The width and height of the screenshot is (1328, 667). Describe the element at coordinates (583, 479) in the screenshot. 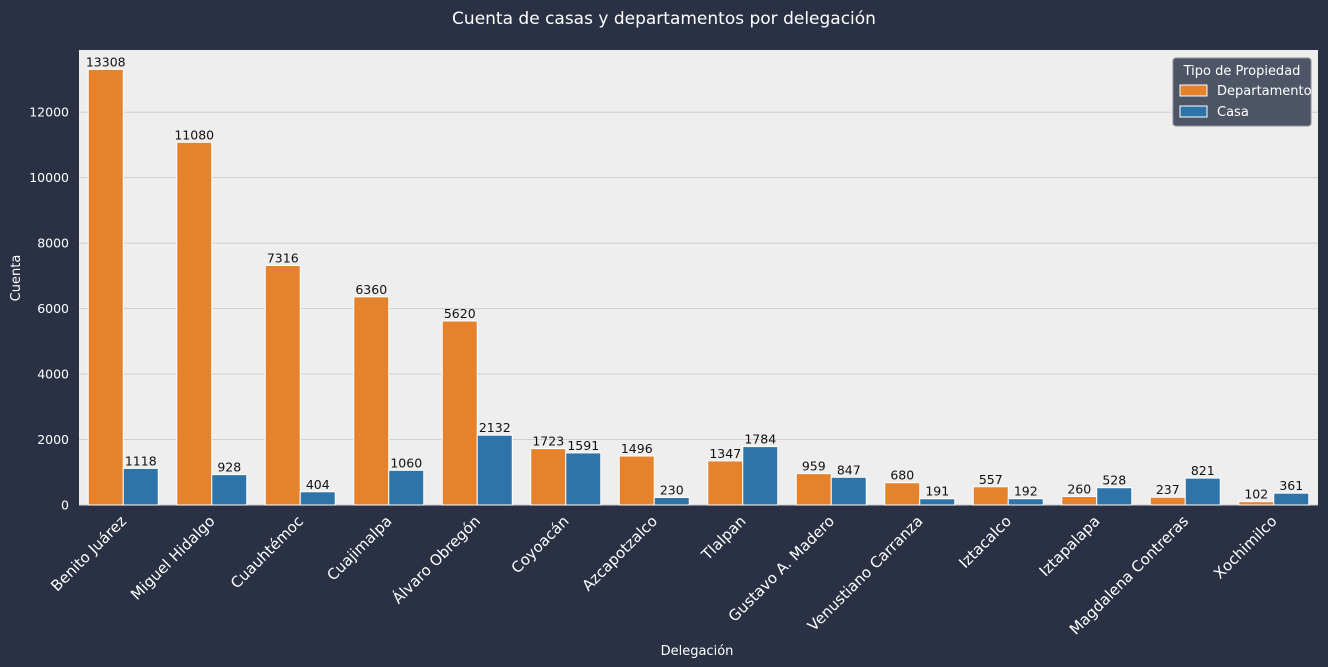

I see `bar-casa-coyoacan` at that location.